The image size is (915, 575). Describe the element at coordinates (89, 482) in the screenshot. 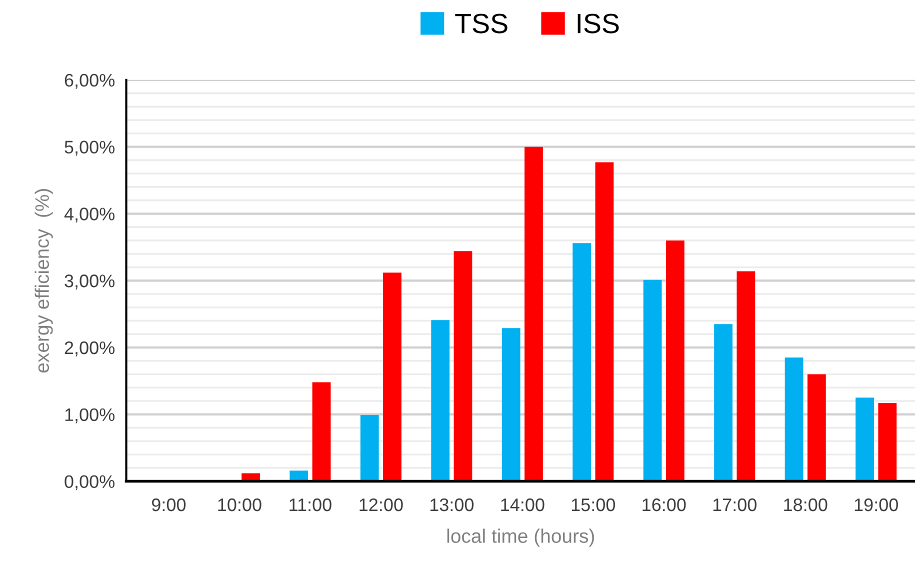

I see `y-tick-label: 0,00%` at that location.